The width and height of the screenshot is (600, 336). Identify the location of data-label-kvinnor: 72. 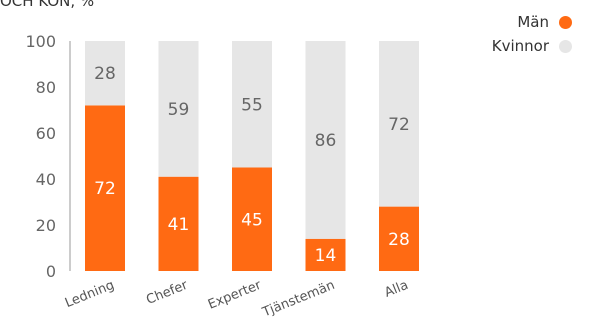
(399, 125).